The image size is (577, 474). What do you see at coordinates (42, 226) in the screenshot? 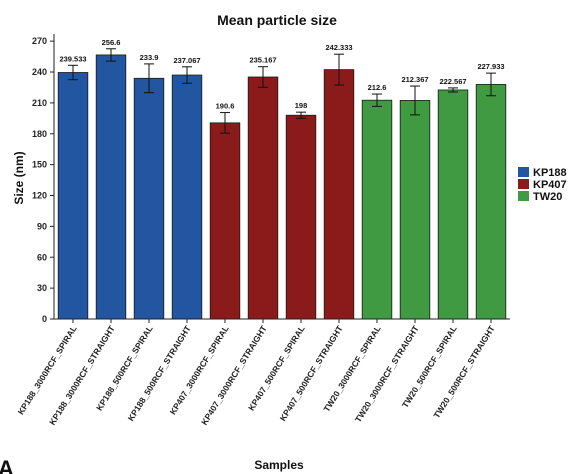
I see `y-tick-label: 90` at bounding box center [42, 226].